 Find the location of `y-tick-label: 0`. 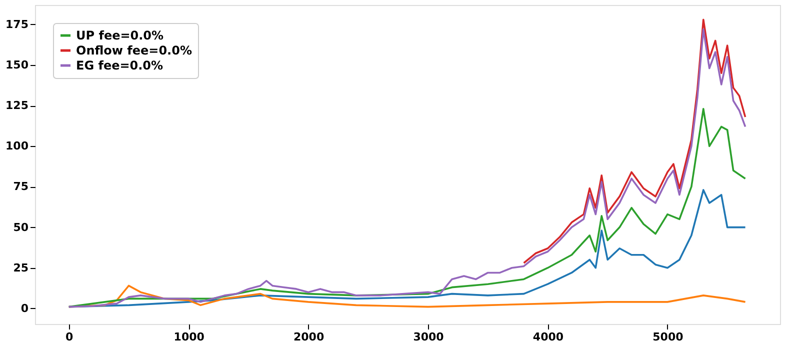

y-tick-label: 0 is located at coordinates (24, 308).